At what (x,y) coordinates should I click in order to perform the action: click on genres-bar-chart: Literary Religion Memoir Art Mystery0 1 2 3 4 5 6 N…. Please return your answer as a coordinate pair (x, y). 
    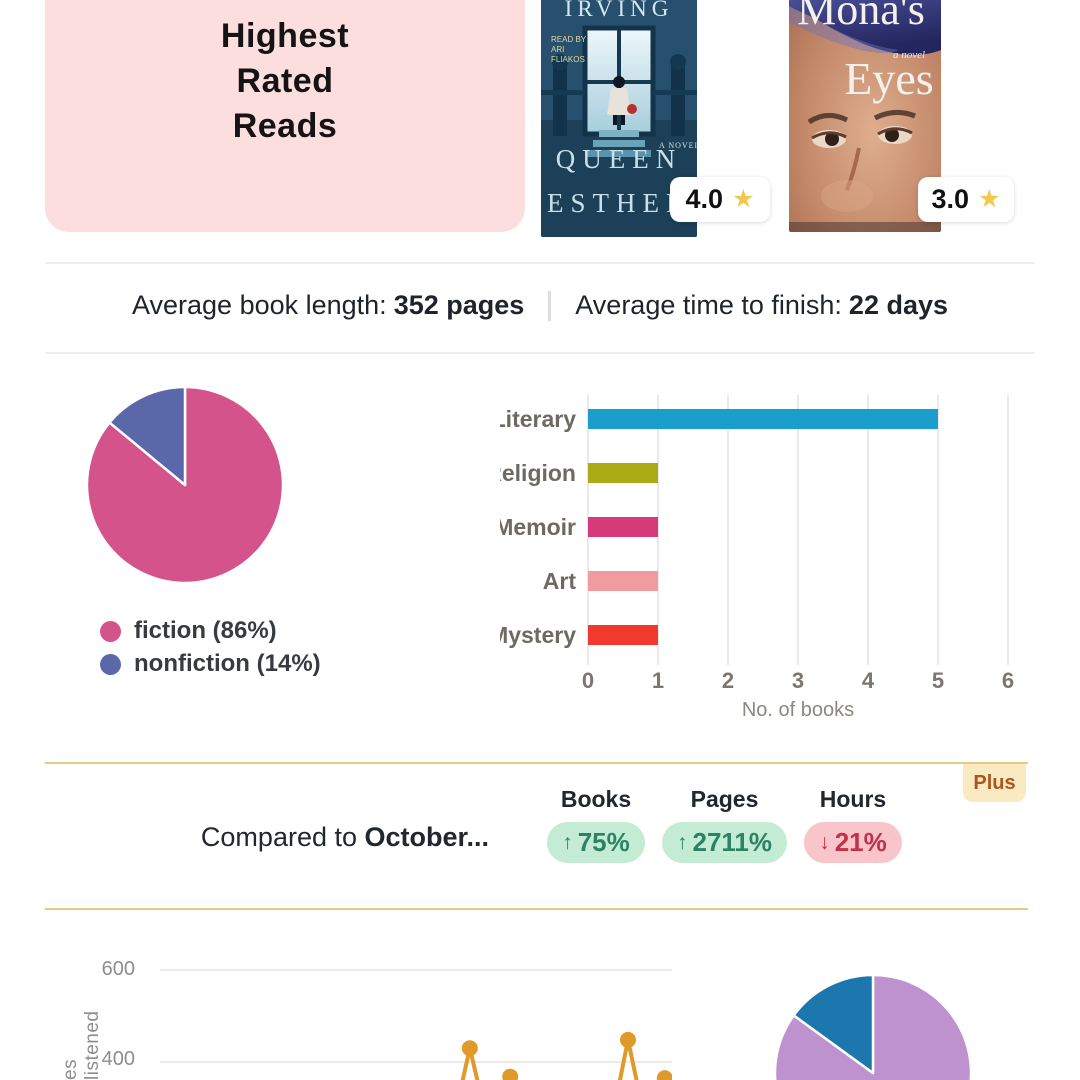
    Looking at the image, I should click on (757, 558).